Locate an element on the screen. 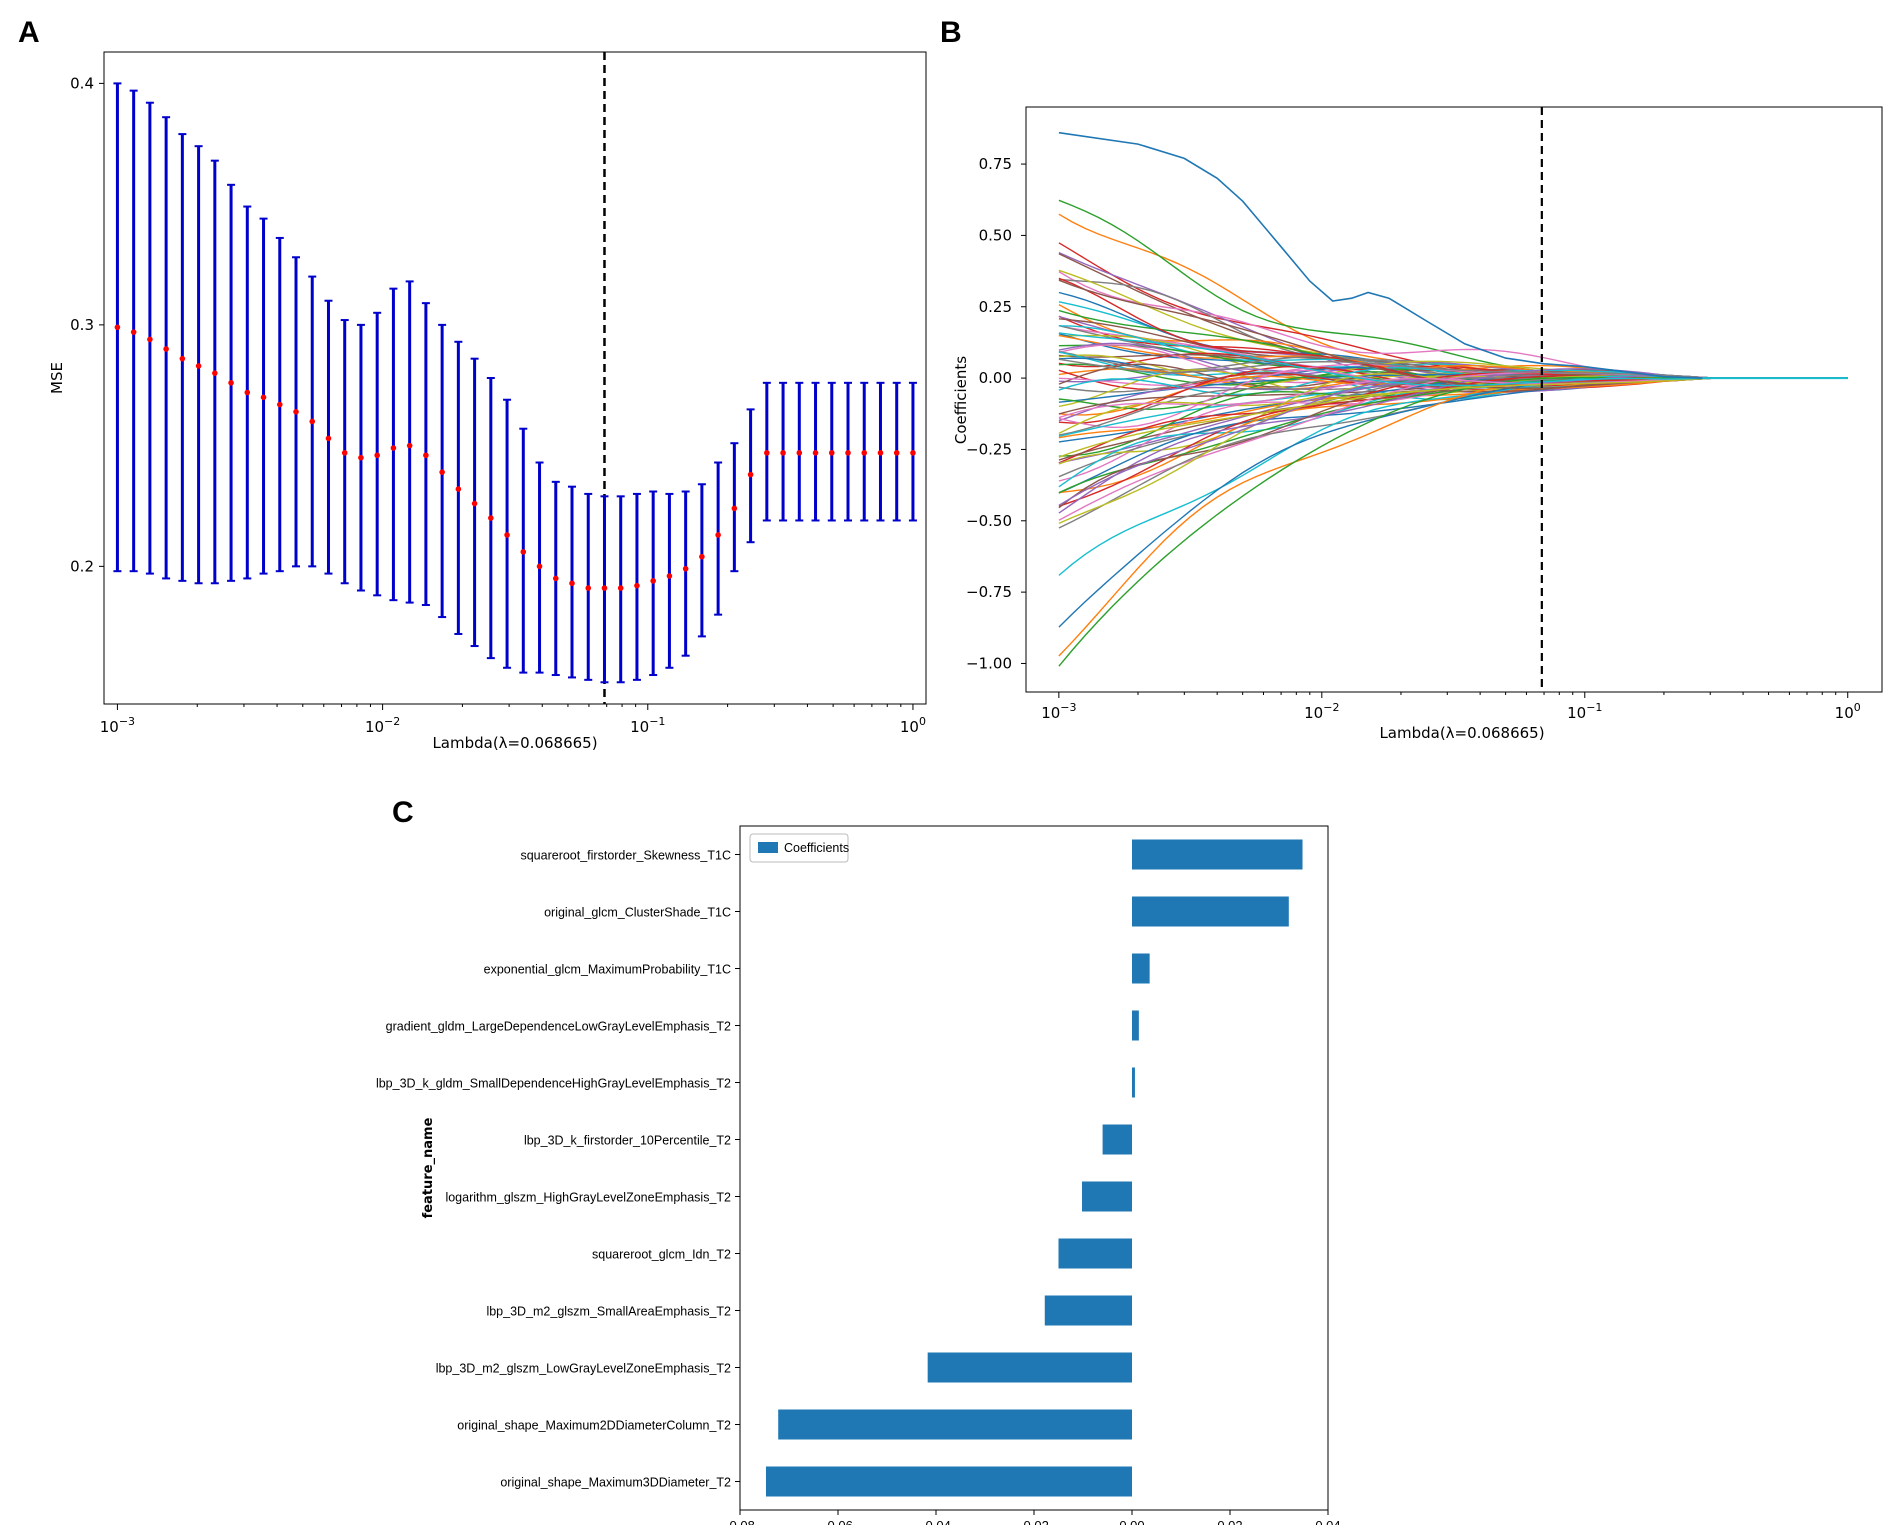 The height and width of the screenshot is (1525, 1904). chart-a-ylabel: MSE is located at coordinates (57, 378).